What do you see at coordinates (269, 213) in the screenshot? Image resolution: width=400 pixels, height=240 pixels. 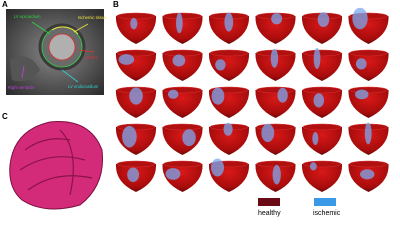 I see `legend-label: healthy` at bounding box center [269, 213].